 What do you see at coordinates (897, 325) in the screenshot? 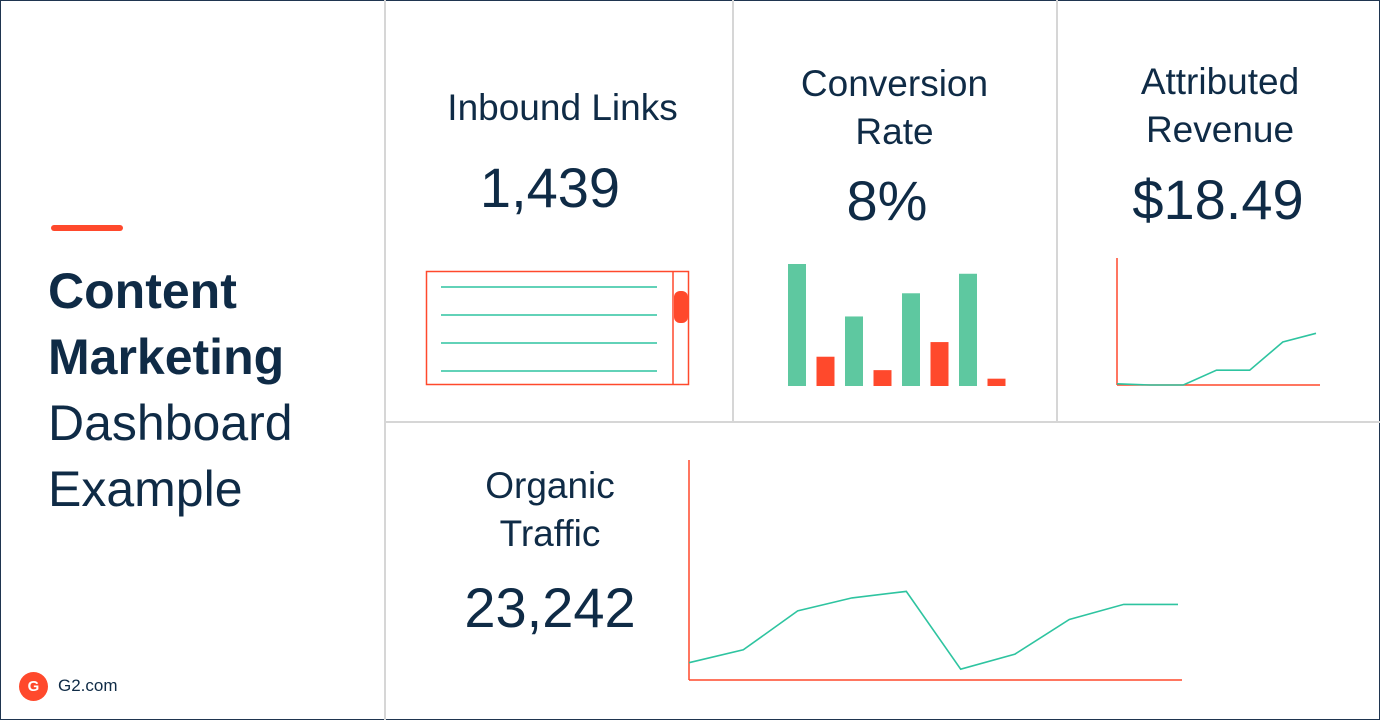
I see `conversion-rate-chart` at bounding box center [897, 325].